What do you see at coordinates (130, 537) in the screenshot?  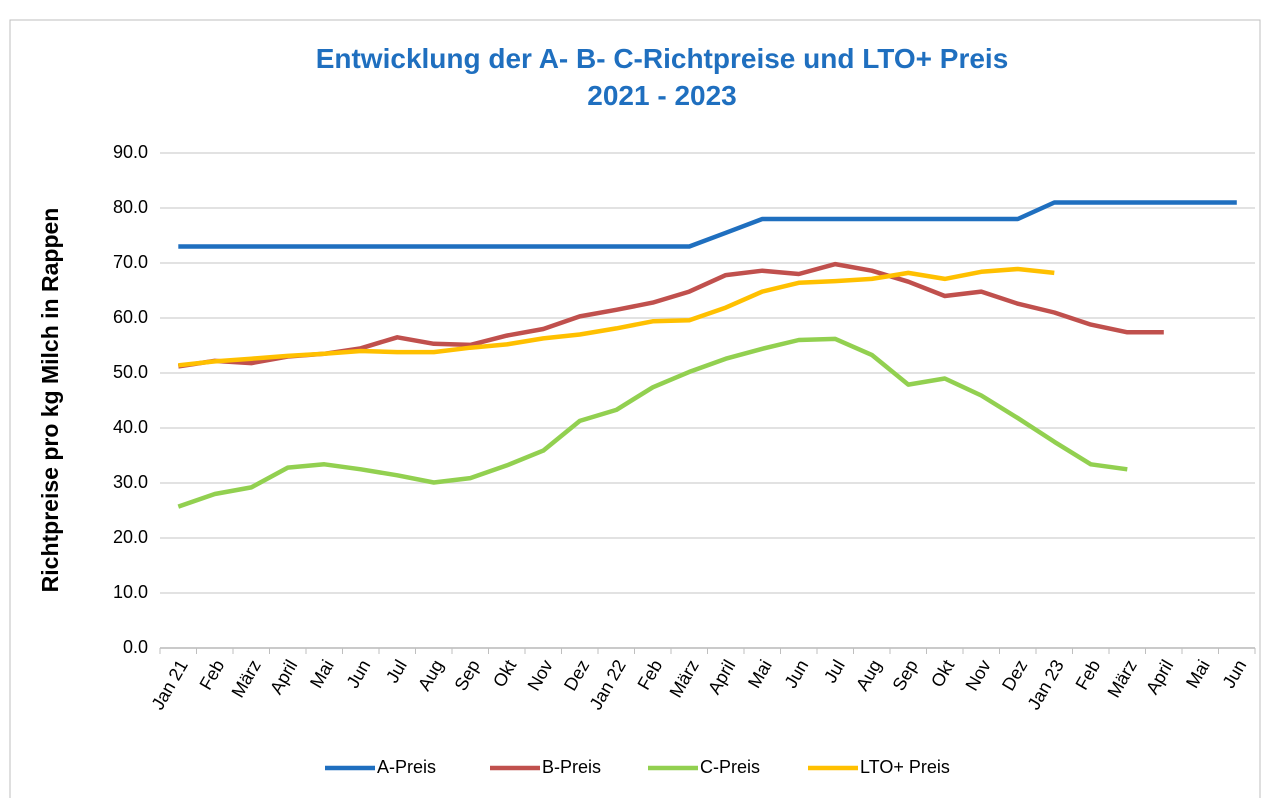 I see `y-tick-label: 20.0` at bounding box center [130, 537].